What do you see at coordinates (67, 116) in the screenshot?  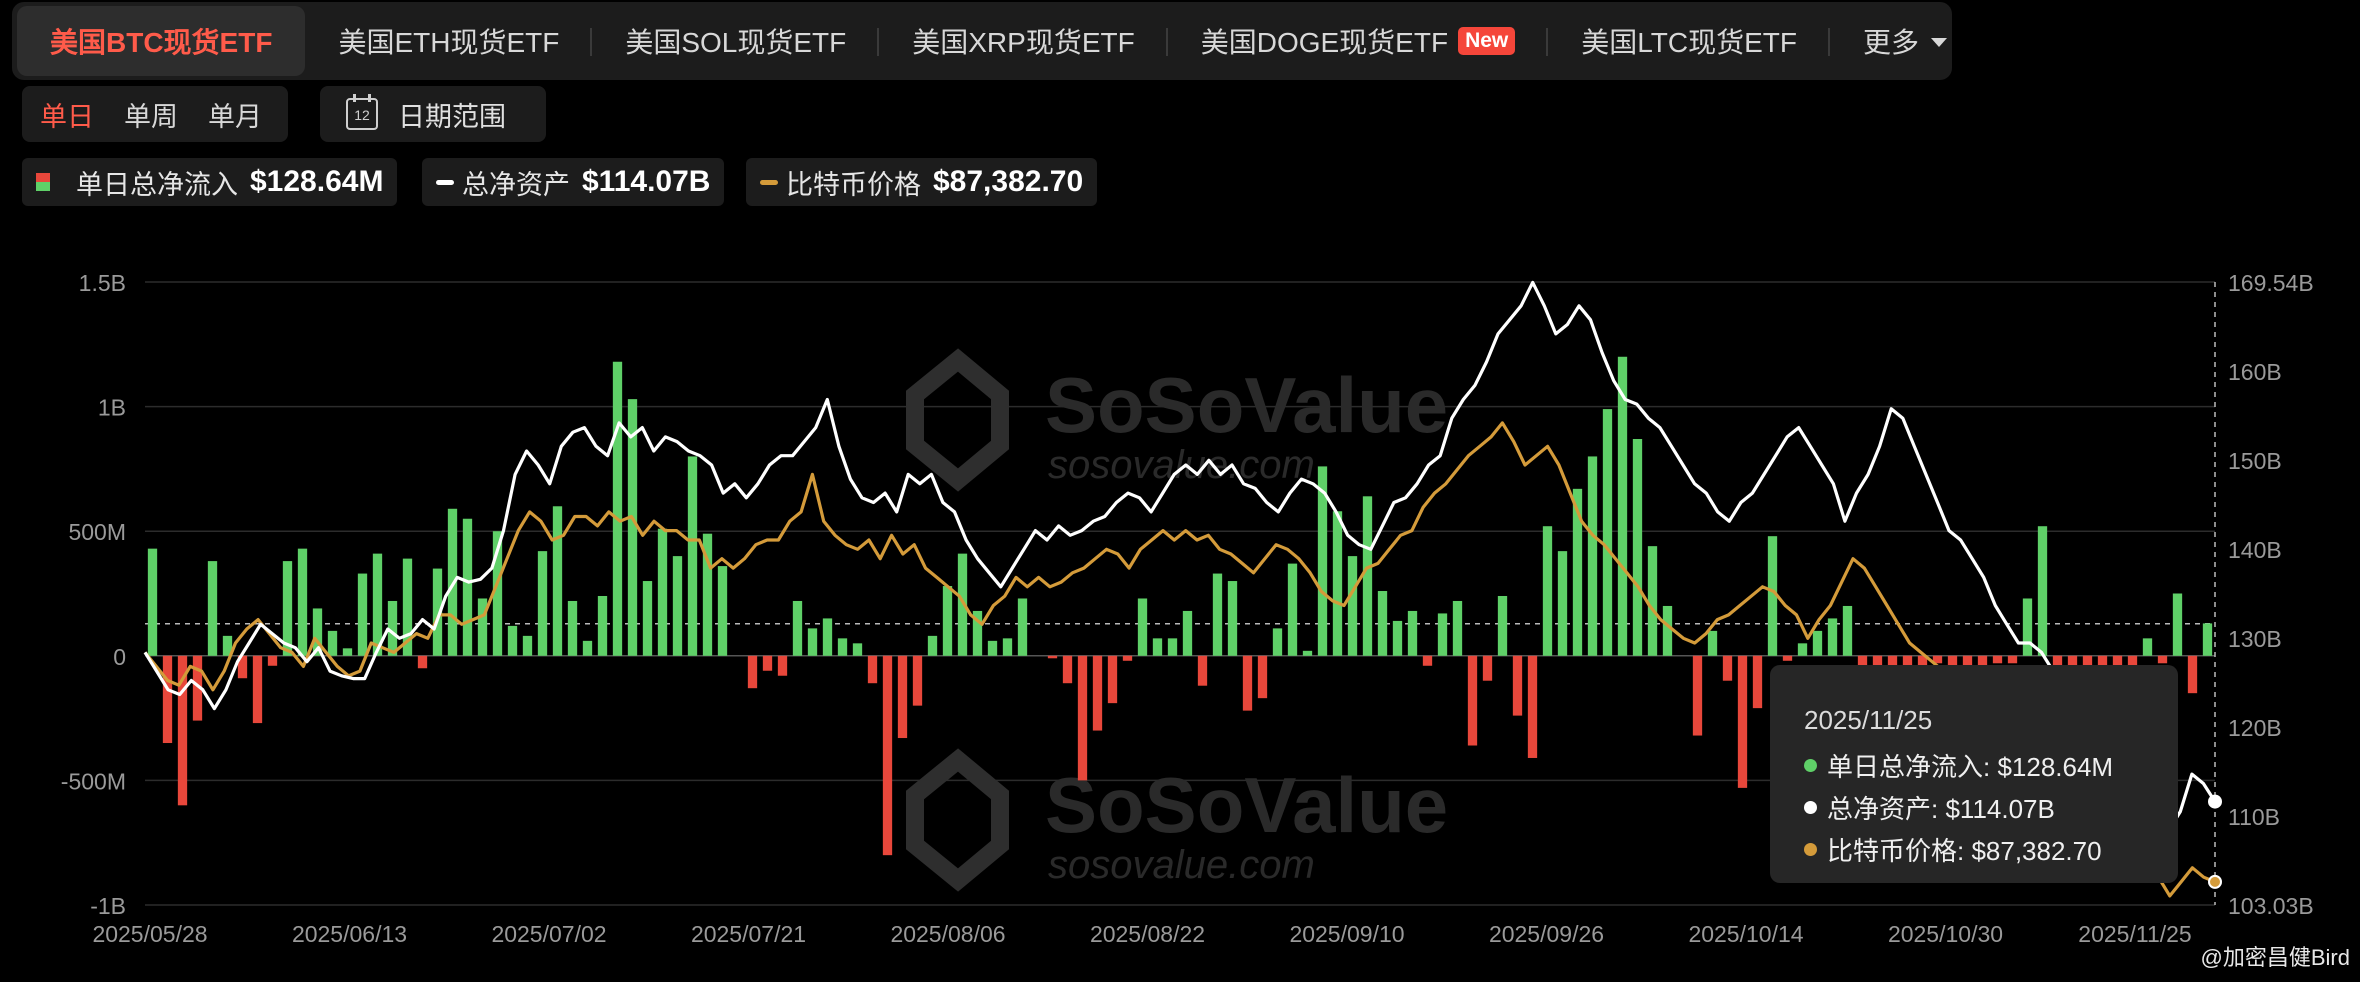 I see `period-daily-button: 单日` at bounding box center [67, 116].